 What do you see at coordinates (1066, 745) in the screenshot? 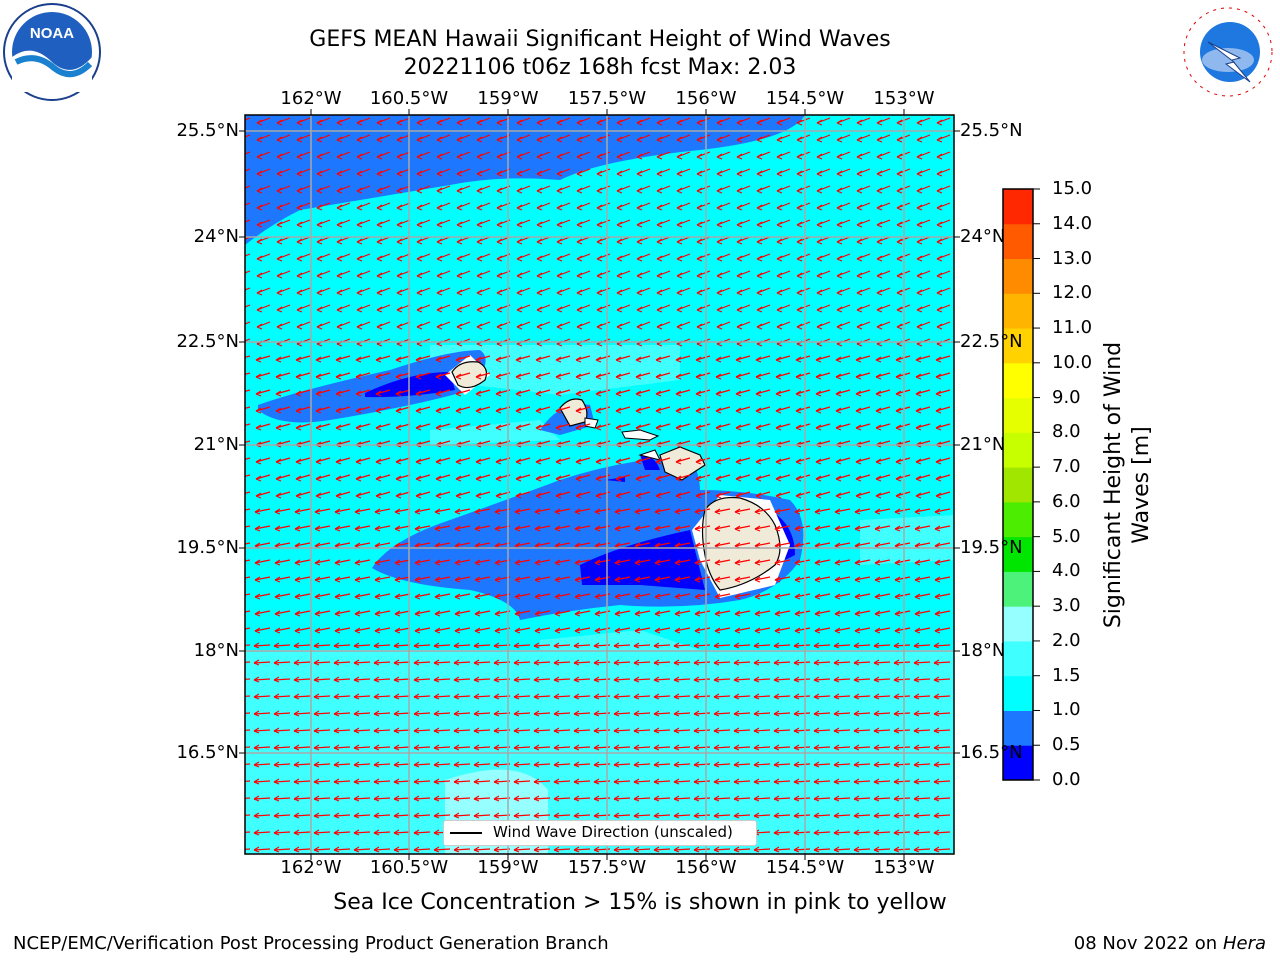
I see `colorbar-tick-label: 0.5` at bounding box center [1066, 745].